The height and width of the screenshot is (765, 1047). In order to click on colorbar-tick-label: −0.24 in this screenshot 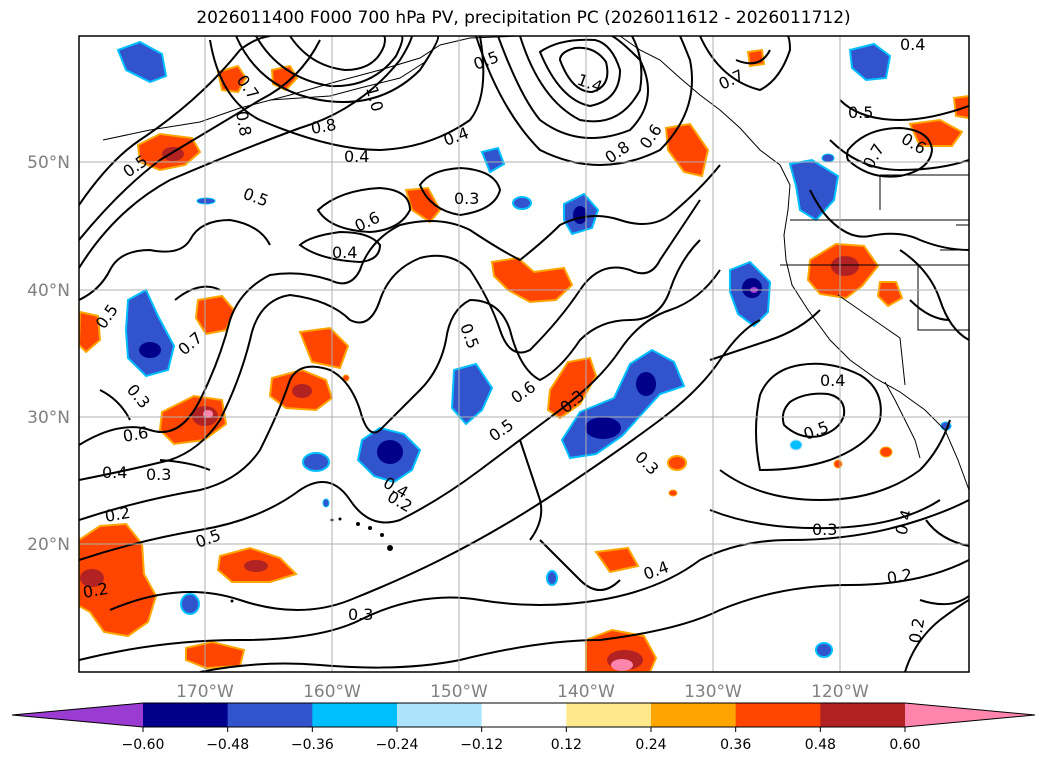, I will do `click(397, 745)`.